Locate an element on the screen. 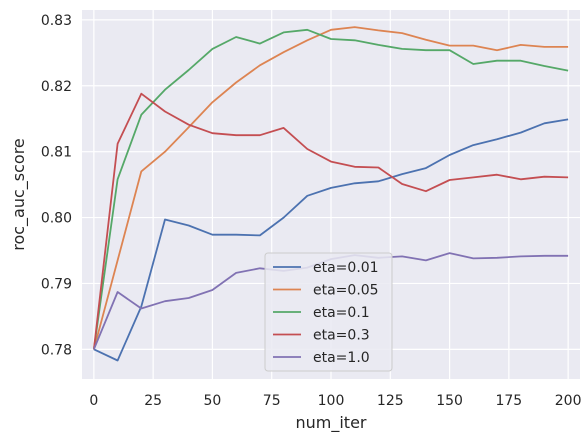 This screenshot has width=586, height=441. legend-box is located at coordinates (328, 312).